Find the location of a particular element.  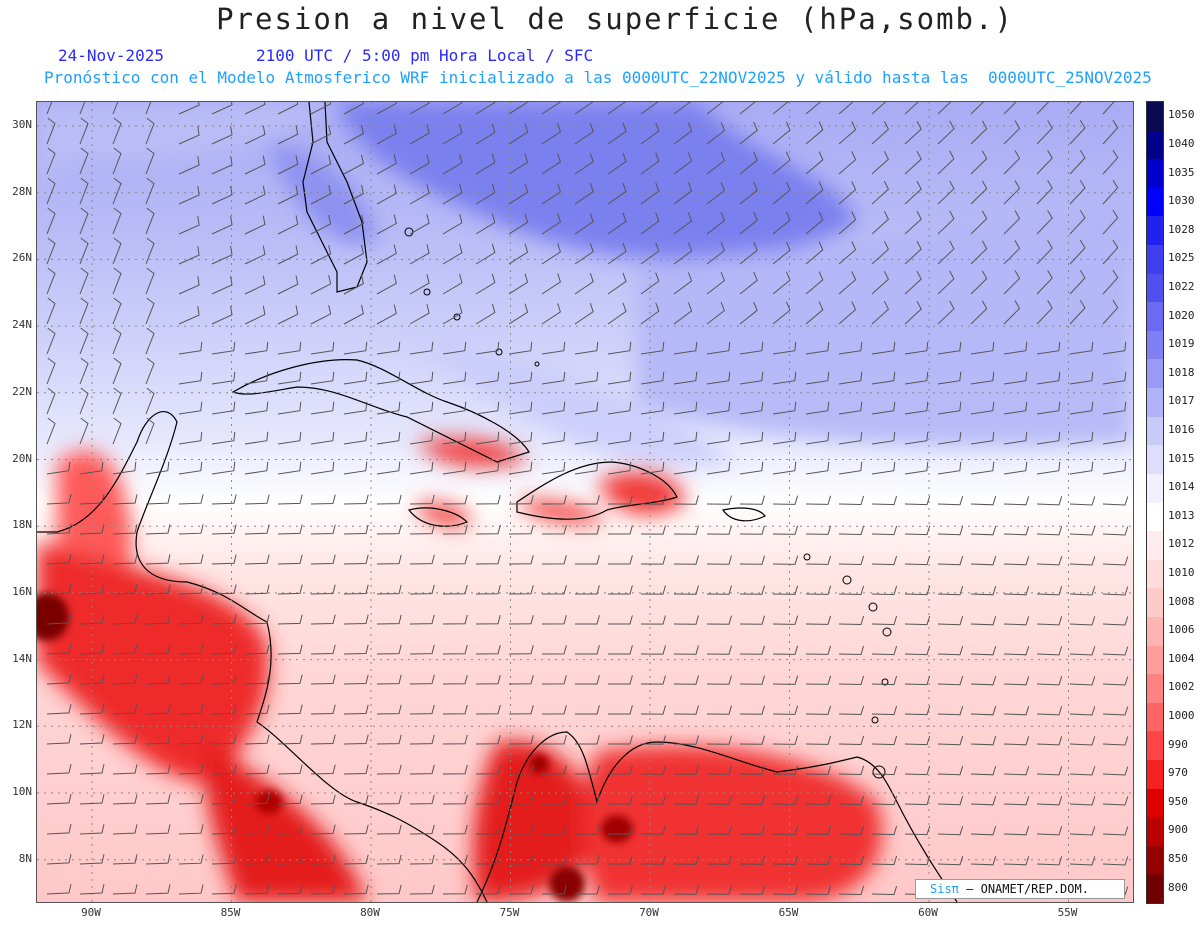

trinidad-island is located at coordinates (879, 772).